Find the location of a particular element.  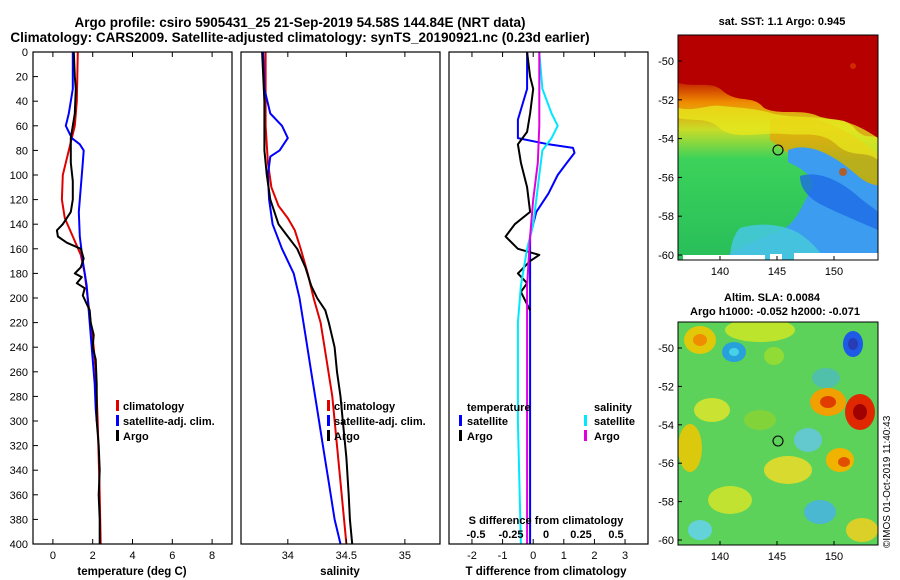

x-tick-label: -1 is located at coordinates (503, 556).